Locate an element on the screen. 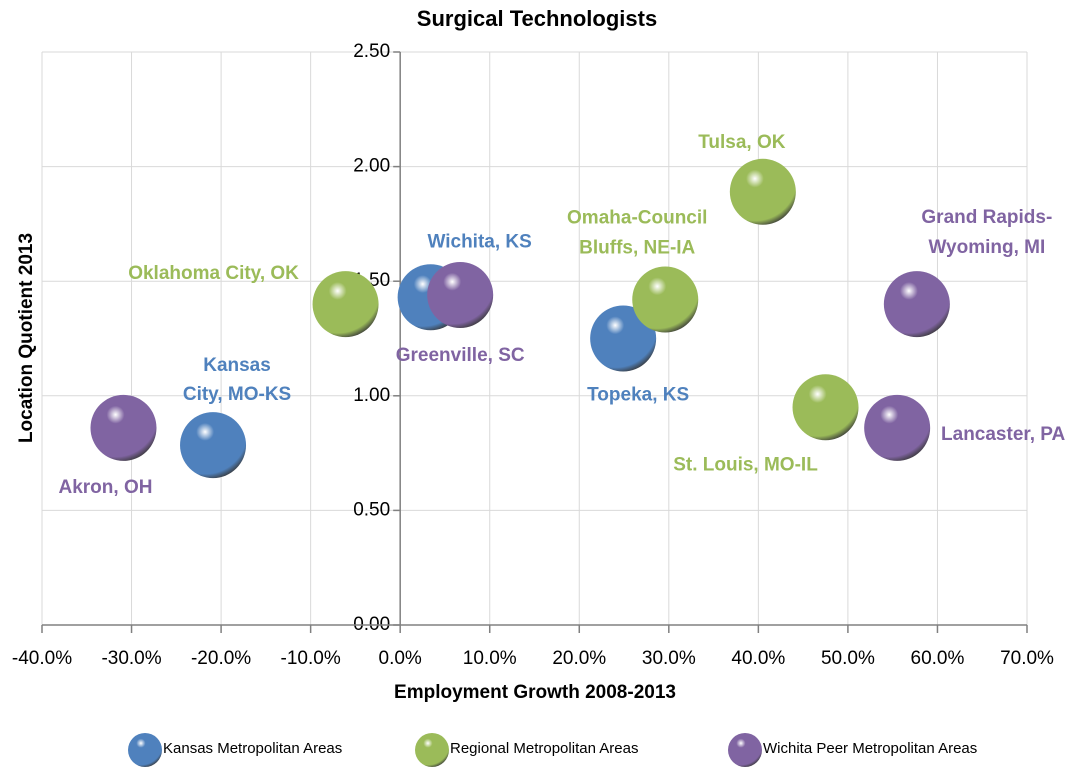 This screenshot has width=1074, height=770. point-label: Lancaster, PA is located at coordinates (1003, 434).